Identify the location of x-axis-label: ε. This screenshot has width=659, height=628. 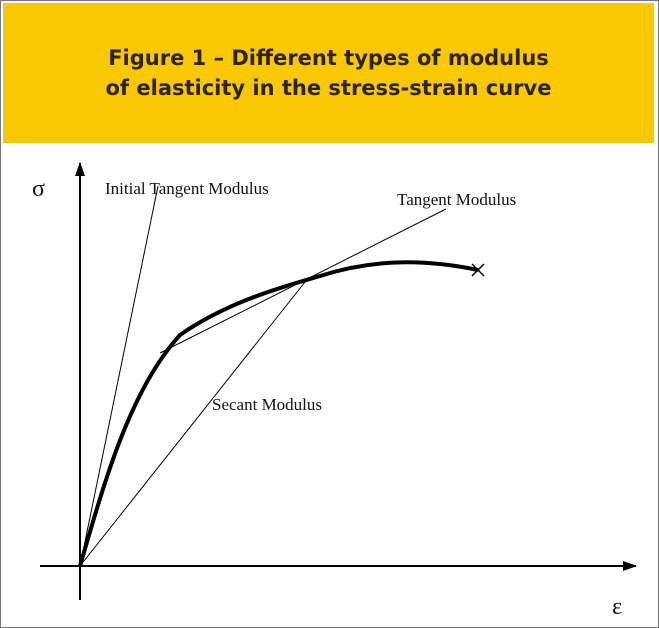
(617, 607).